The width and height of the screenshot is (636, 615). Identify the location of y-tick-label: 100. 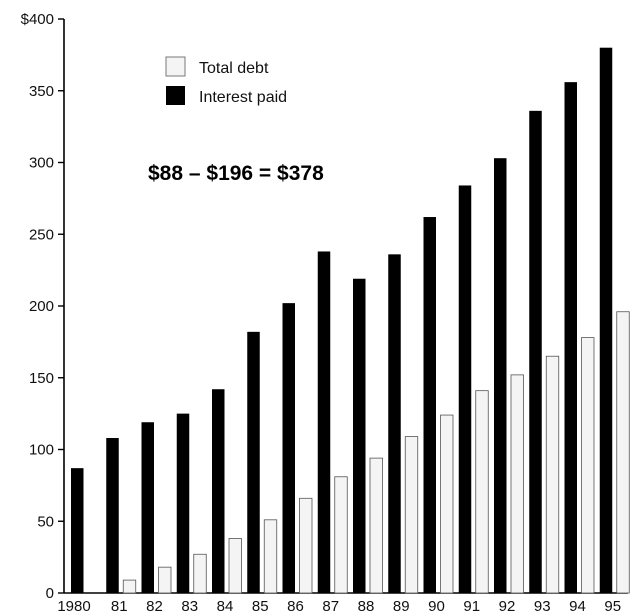
(41, 450).